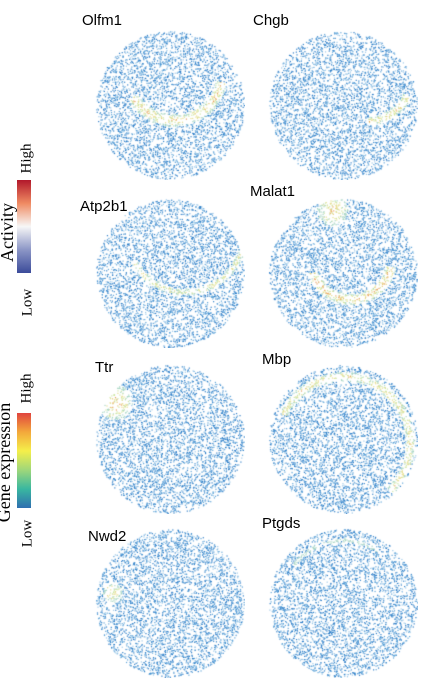  I want to click on panel-title-6: Mbp, so click(277, 359).